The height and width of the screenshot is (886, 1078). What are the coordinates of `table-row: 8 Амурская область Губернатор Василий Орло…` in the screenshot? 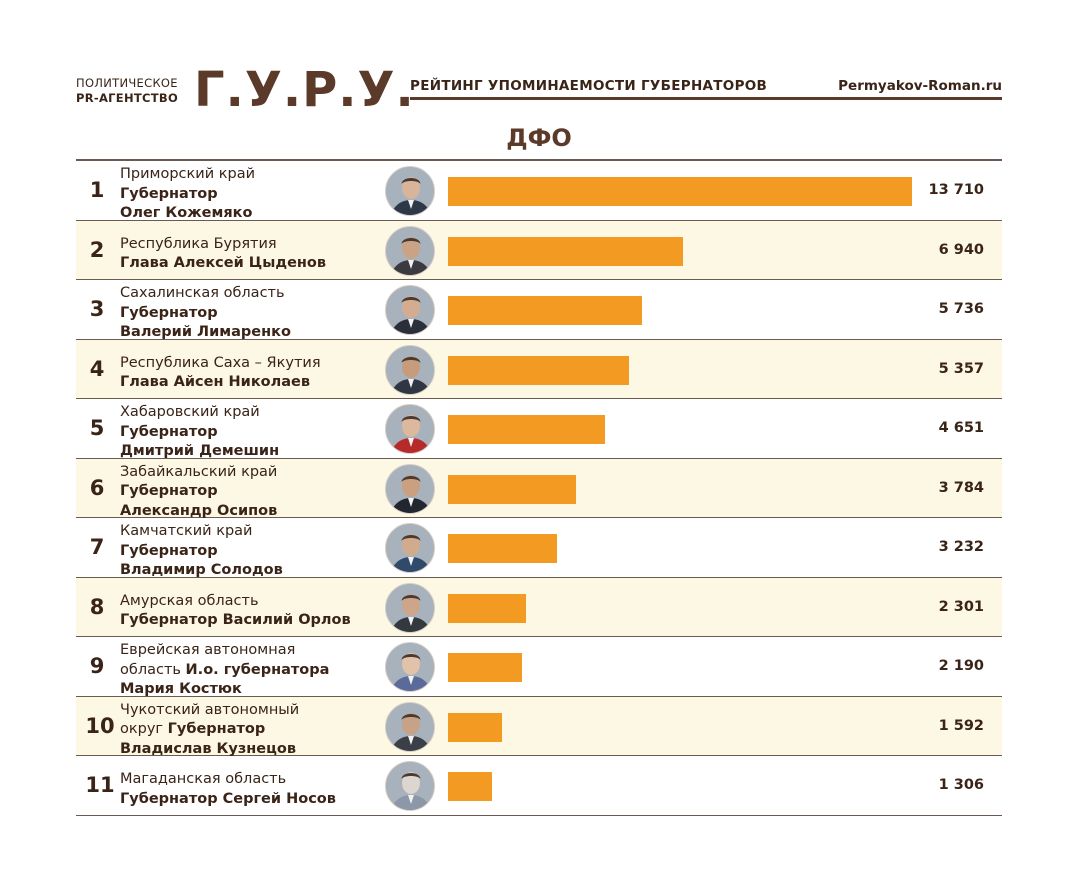 It's located at (539, 607).